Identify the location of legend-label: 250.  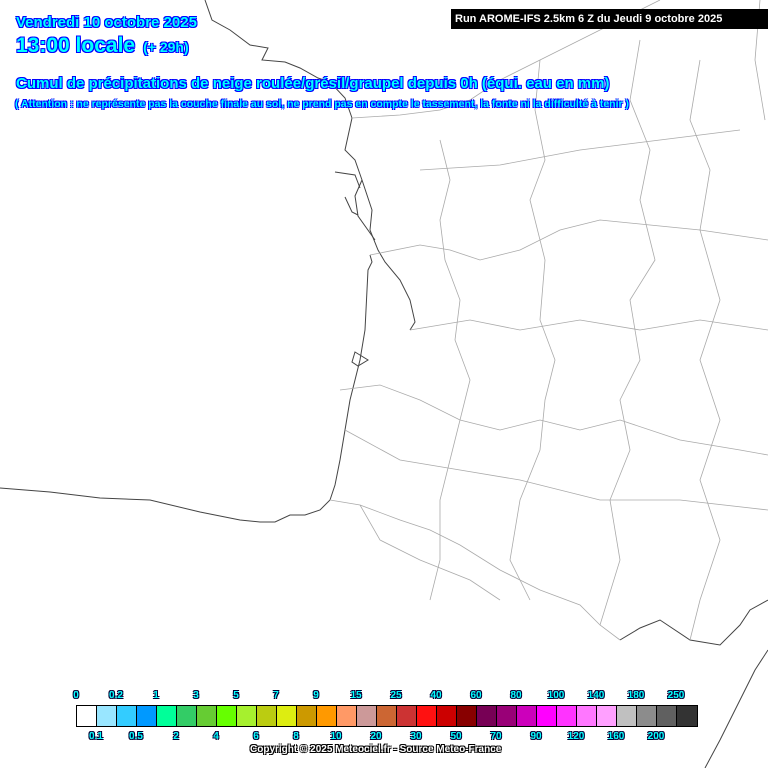
(676, 695).